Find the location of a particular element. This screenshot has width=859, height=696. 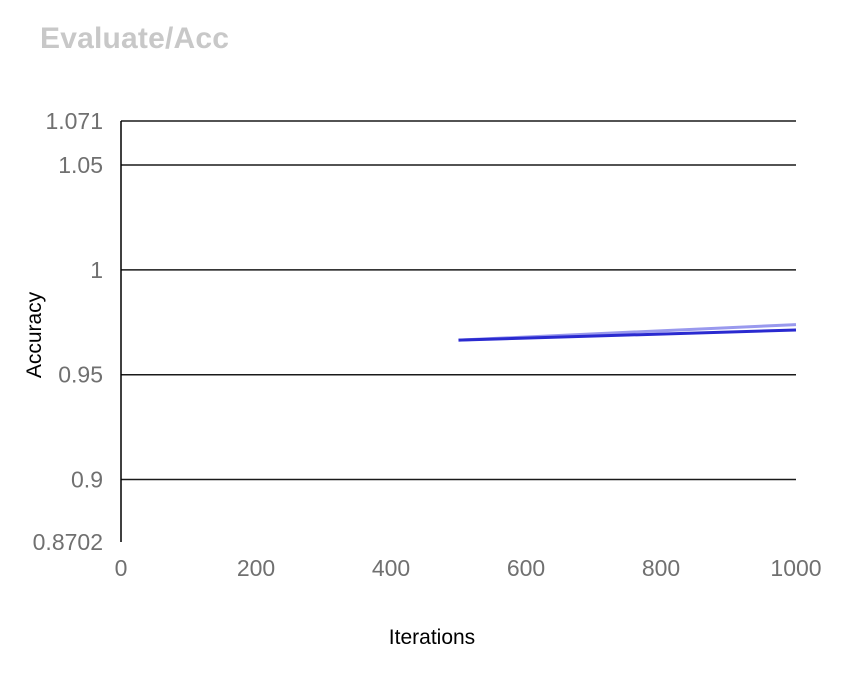

x-tick-label: 800 is located at coordinates (661, 568).